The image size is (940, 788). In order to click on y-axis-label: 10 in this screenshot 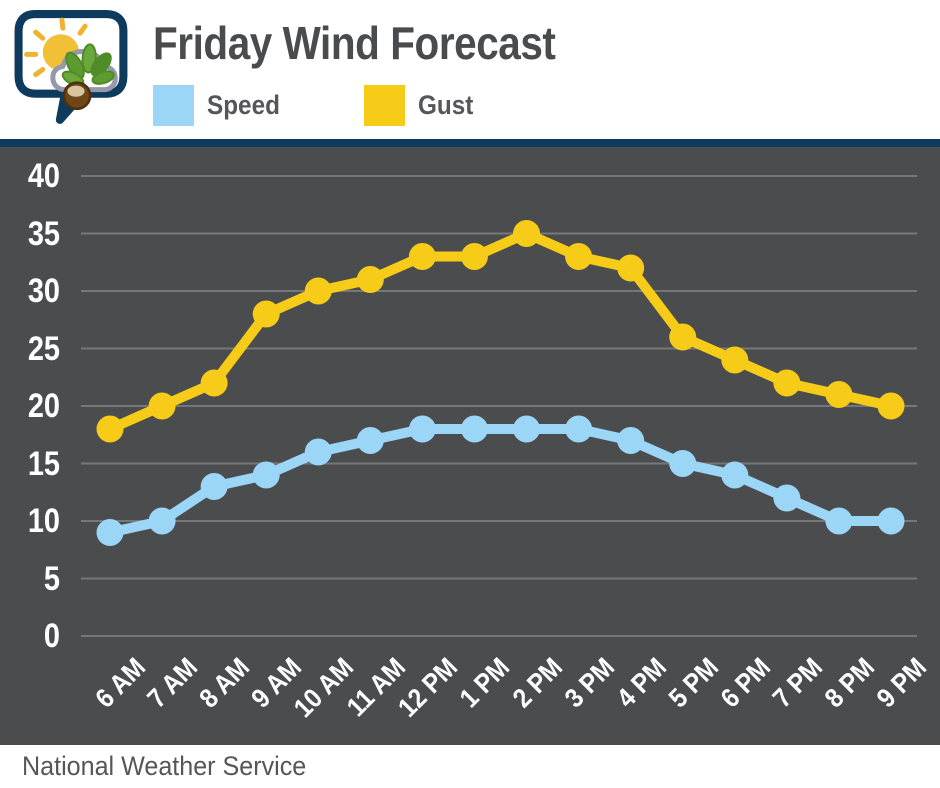, I will do `click(44, 521)`.